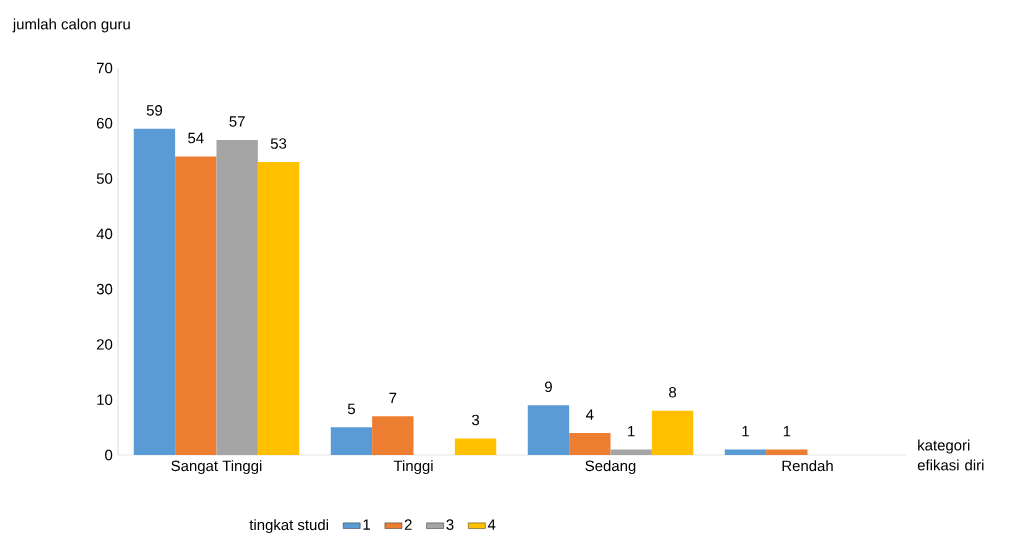 Image resolution: width=1019 pixels, height=540 pixels. I want to click on y-tick-label: 30, so click(104, 289).